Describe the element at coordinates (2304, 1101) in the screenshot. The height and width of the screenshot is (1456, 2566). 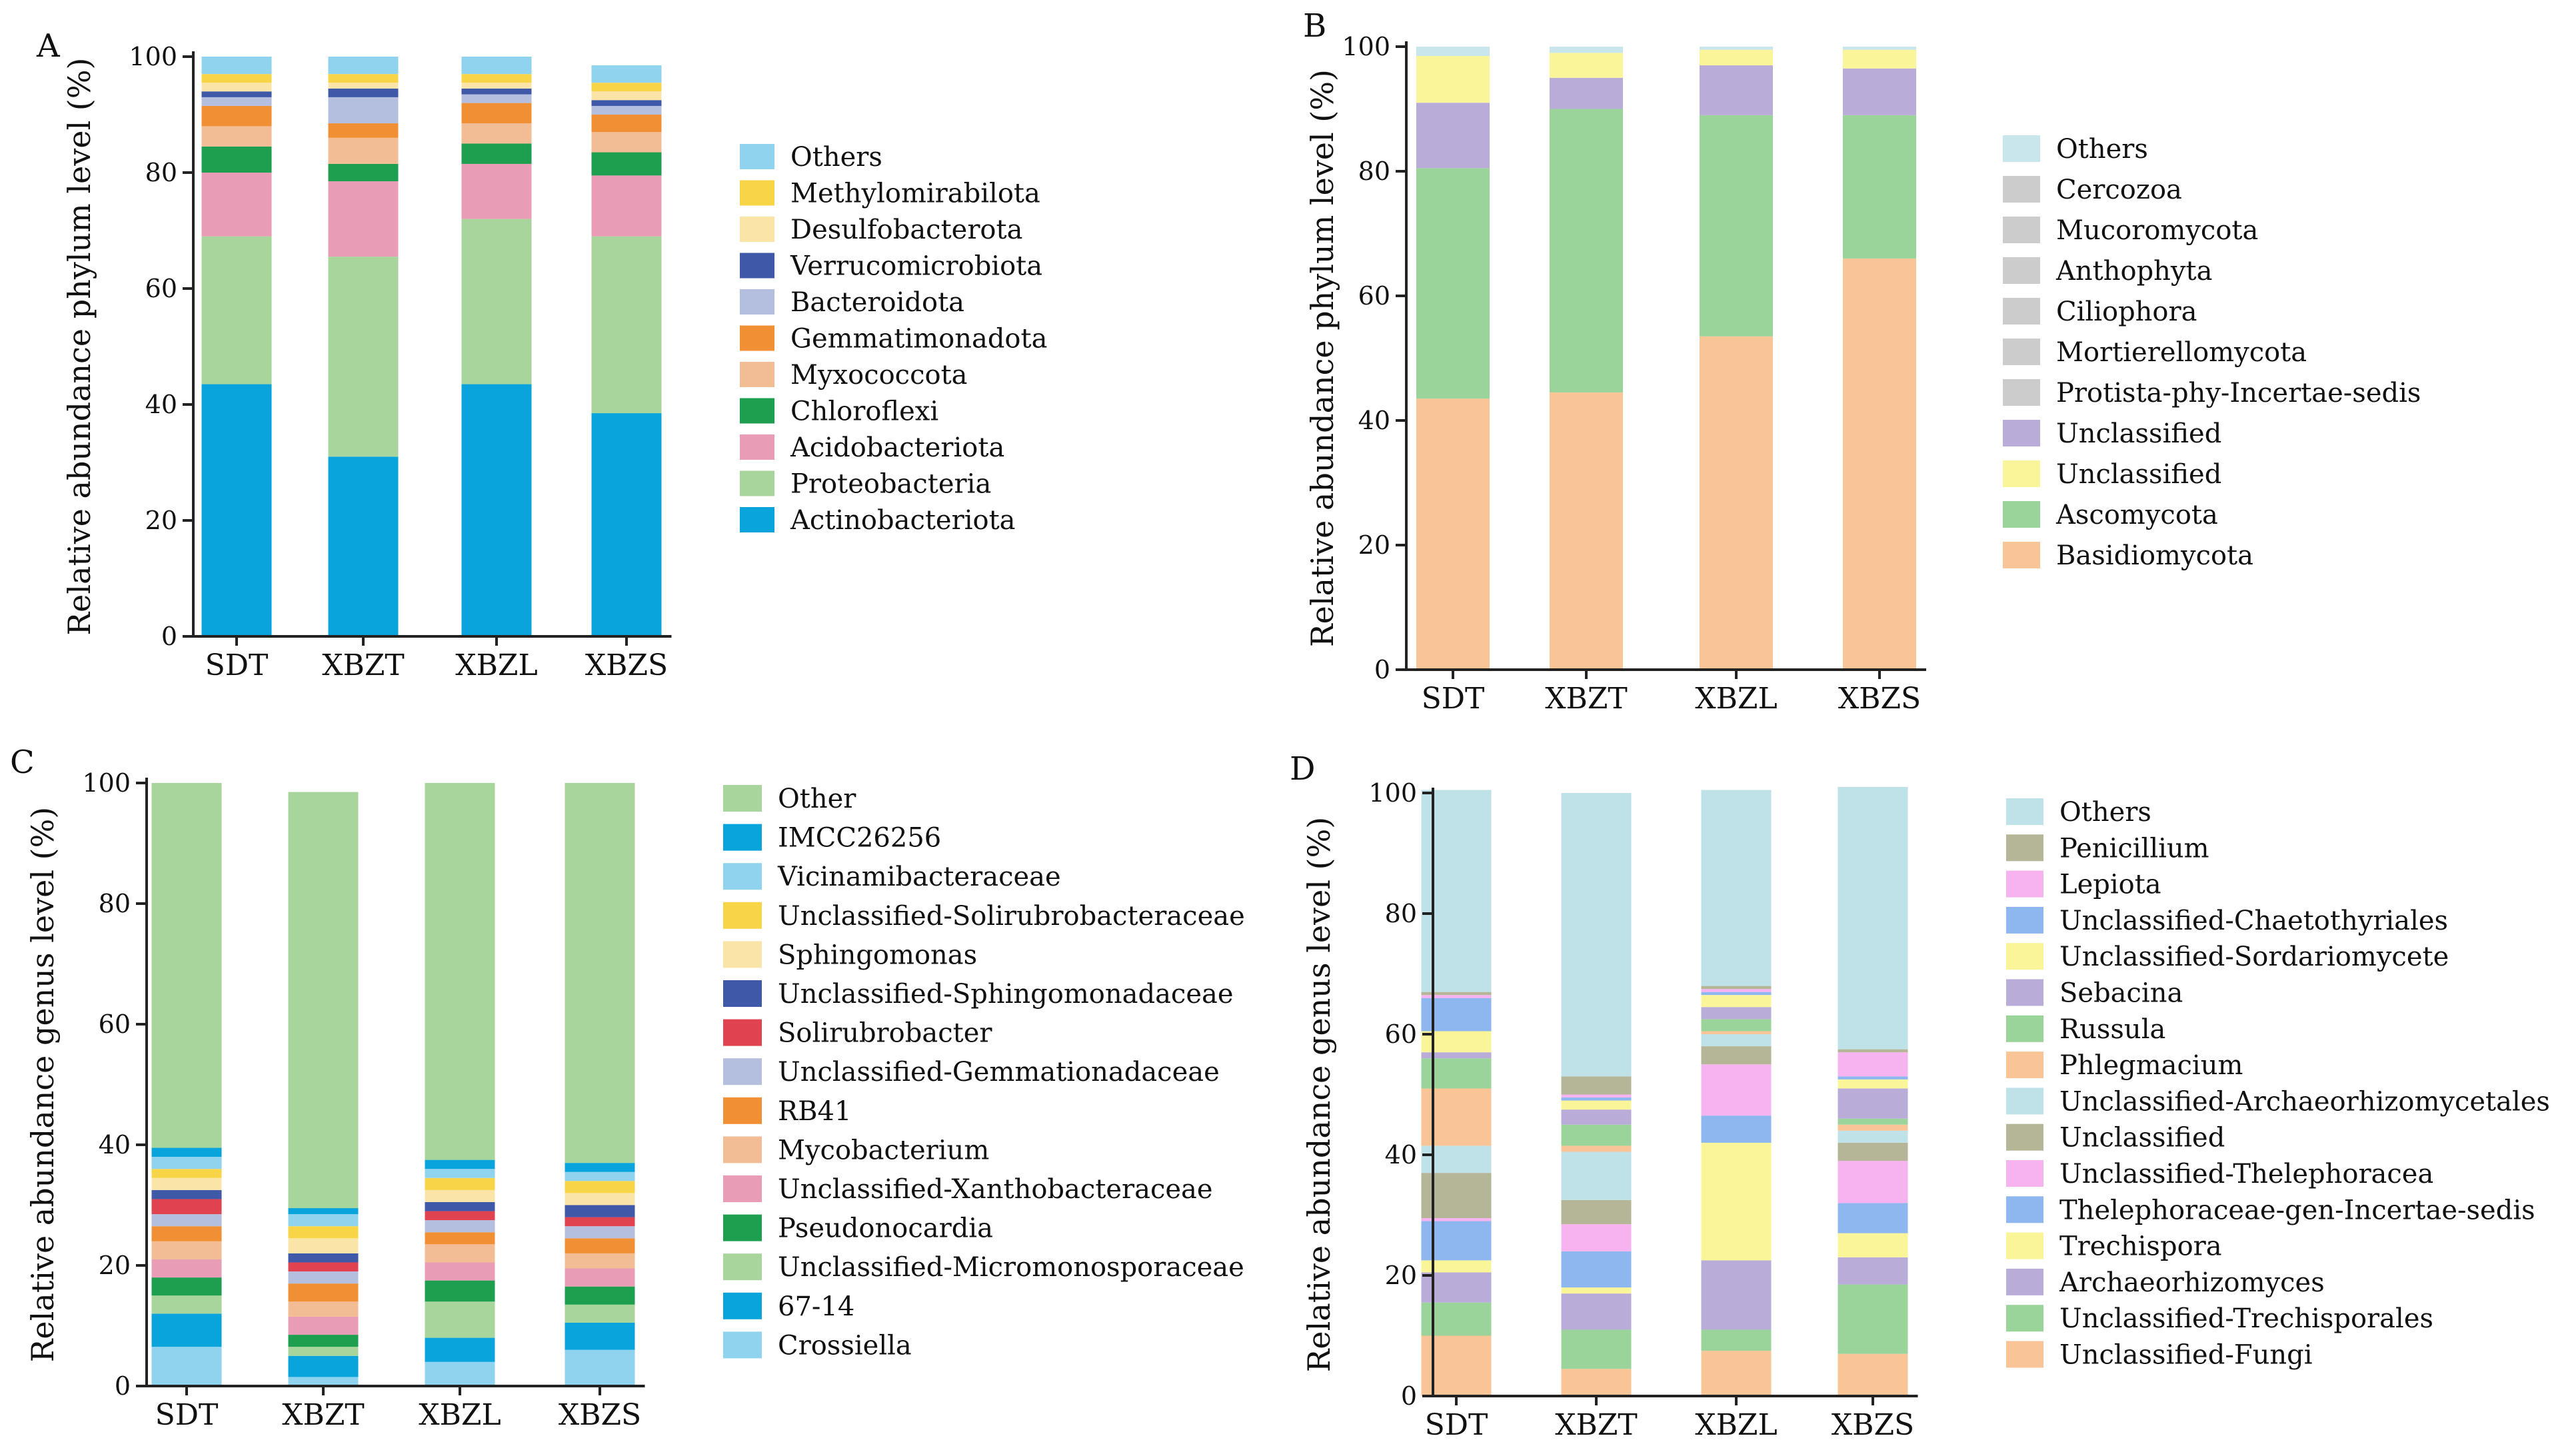
I see `legend-label-d-8: Unclassified-Archaeorhizomycetales` at that location.